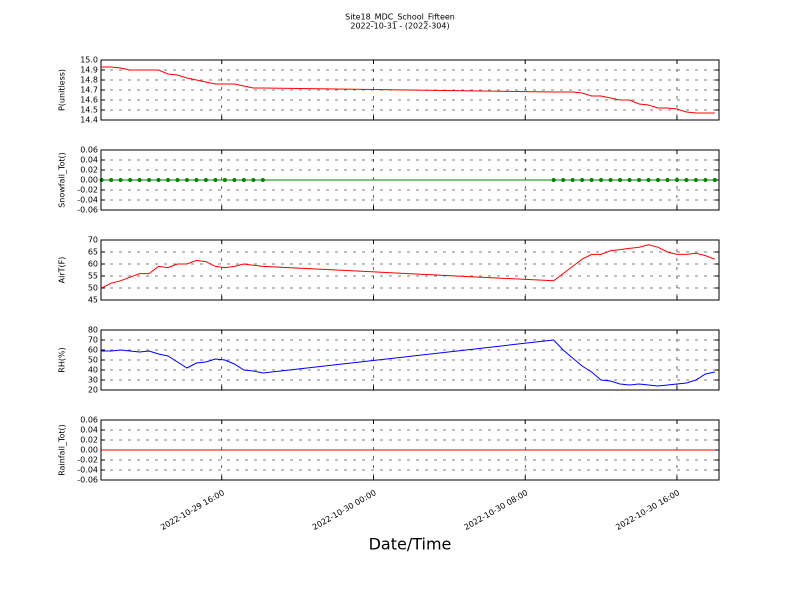 This screenshot has height=600, width=800. What do you see at coordinates (344, 510) in the screenshot?
I see `x-tick-label: 2022-10-30 00:00` at bounding box center [344, 510].